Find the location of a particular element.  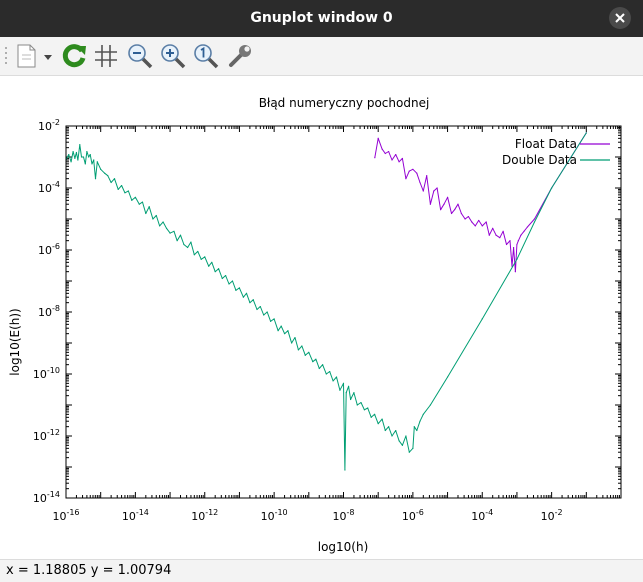

export-button is located at coordinates (35, 56).